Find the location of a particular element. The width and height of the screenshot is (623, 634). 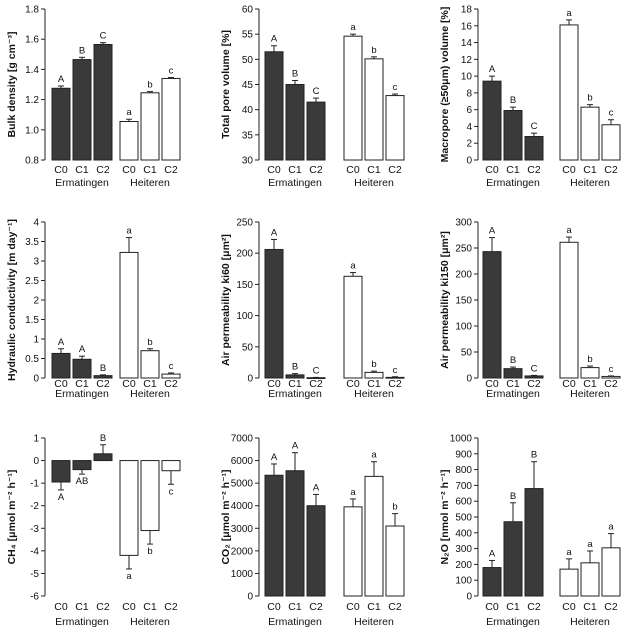

y-tick-label: 2.5 is located at coordinates (32, 281).